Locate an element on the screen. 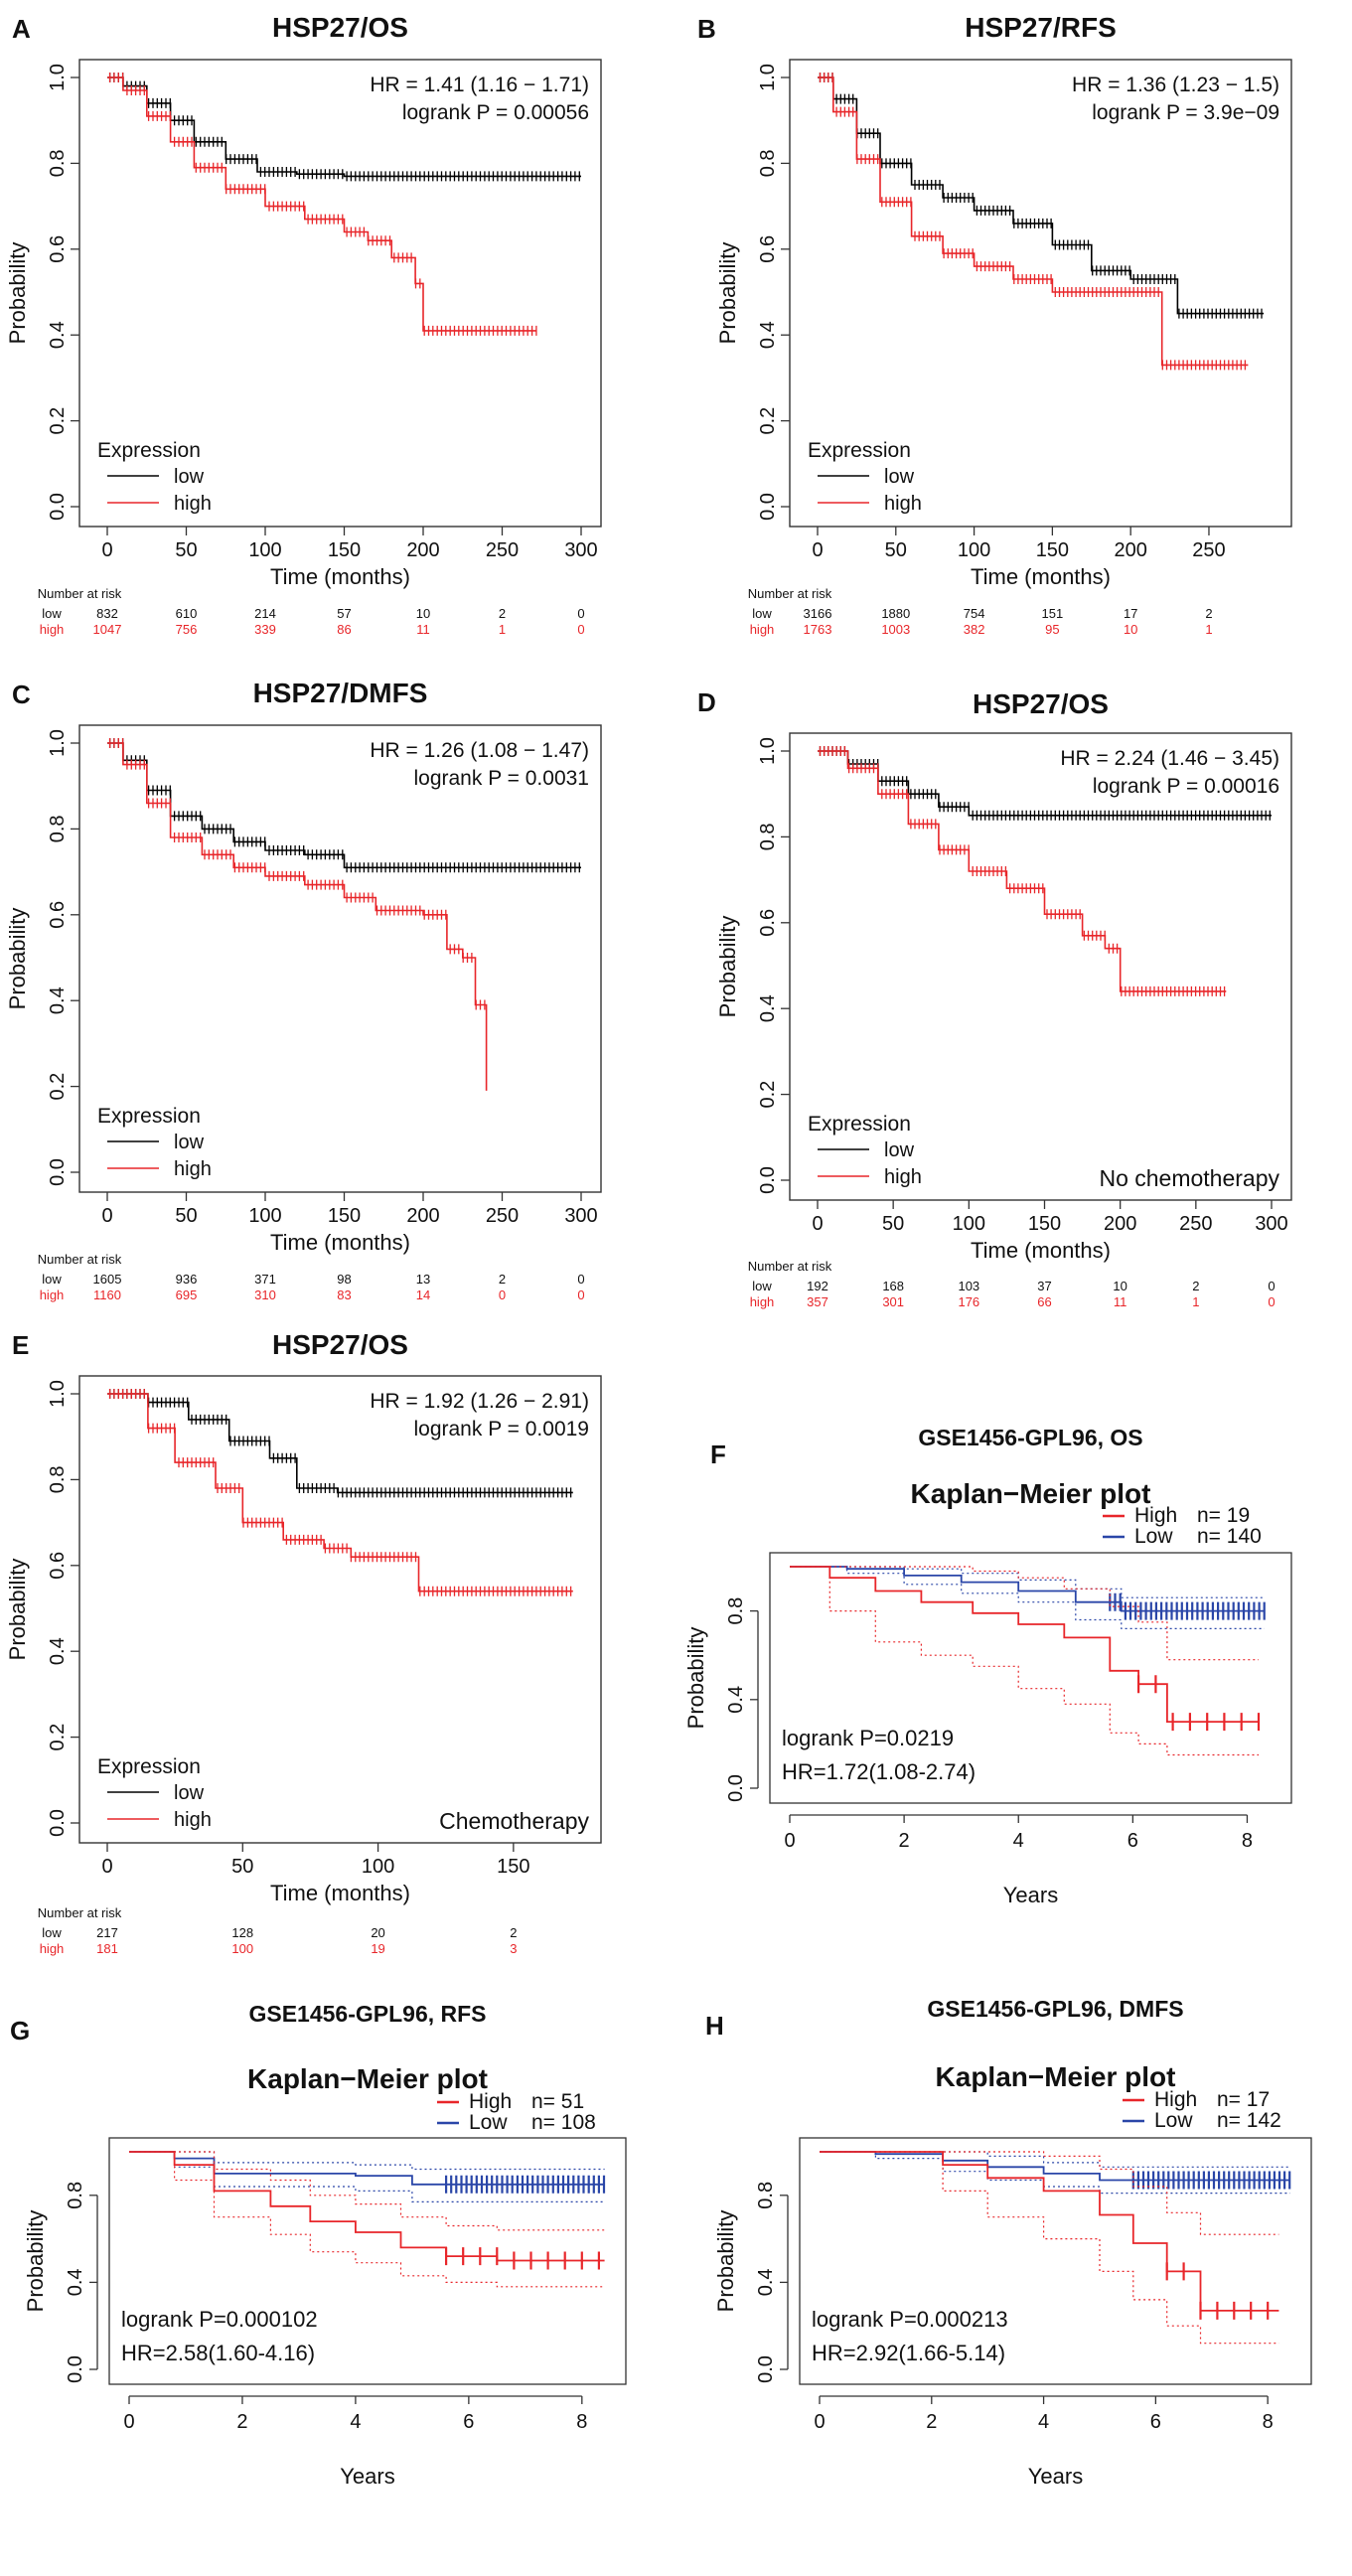  panel-letter: A is located at coordinates (21, 29).